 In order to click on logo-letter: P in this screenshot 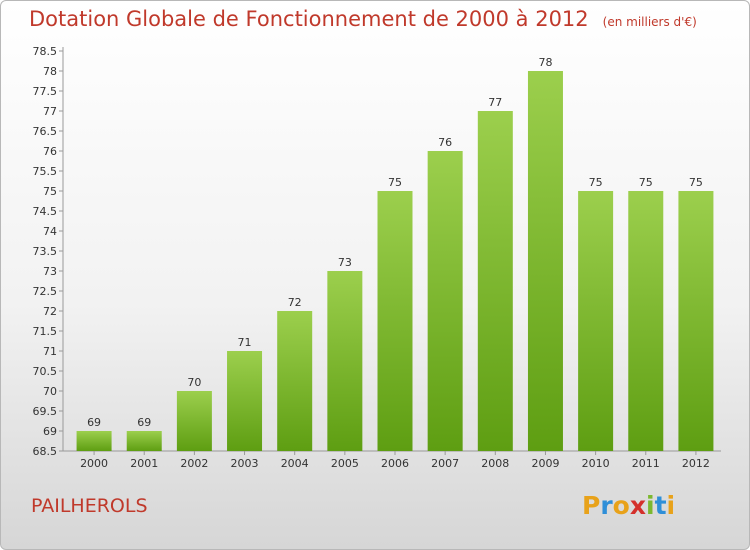, I will do `click(591, 505)`.